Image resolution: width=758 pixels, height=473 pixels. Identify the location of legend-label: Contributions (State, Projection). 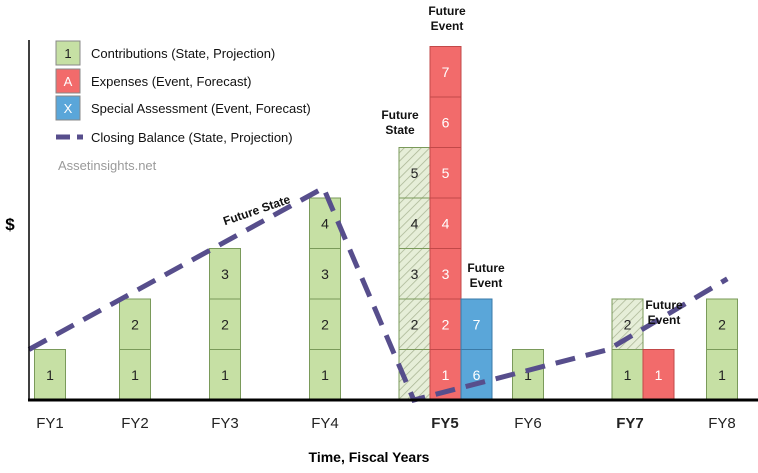
(183, 53).